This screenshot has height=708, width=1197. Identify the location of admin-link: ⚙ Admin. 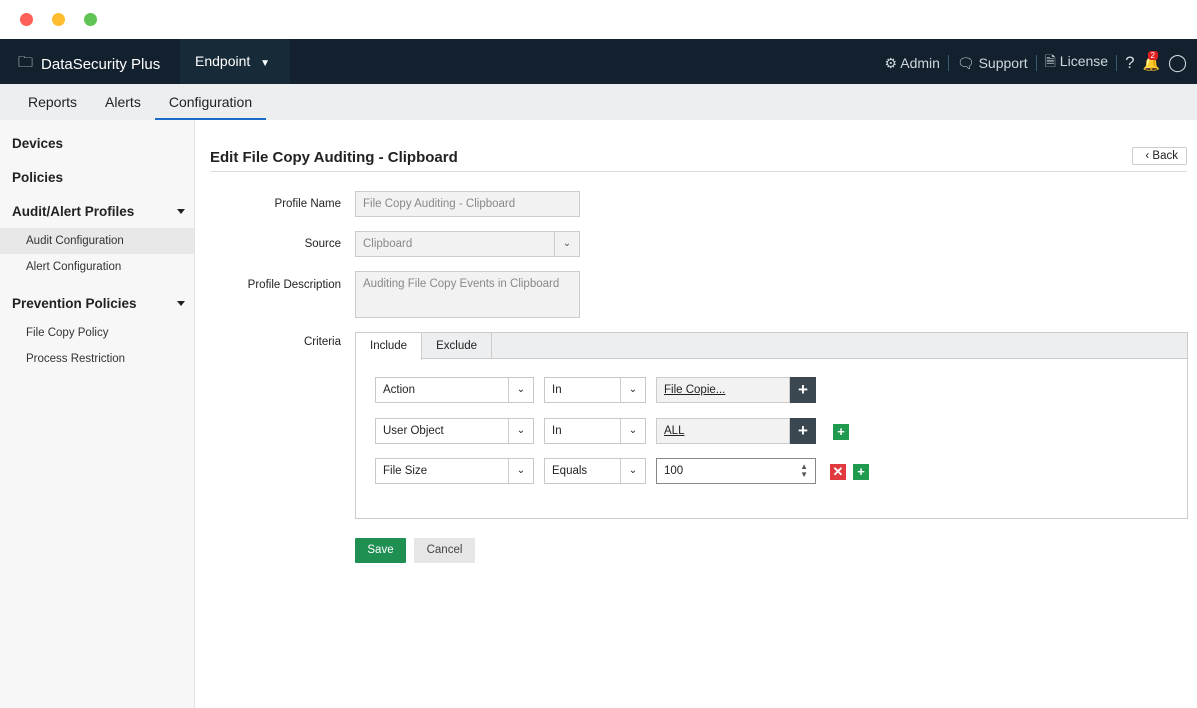
(912, 63).